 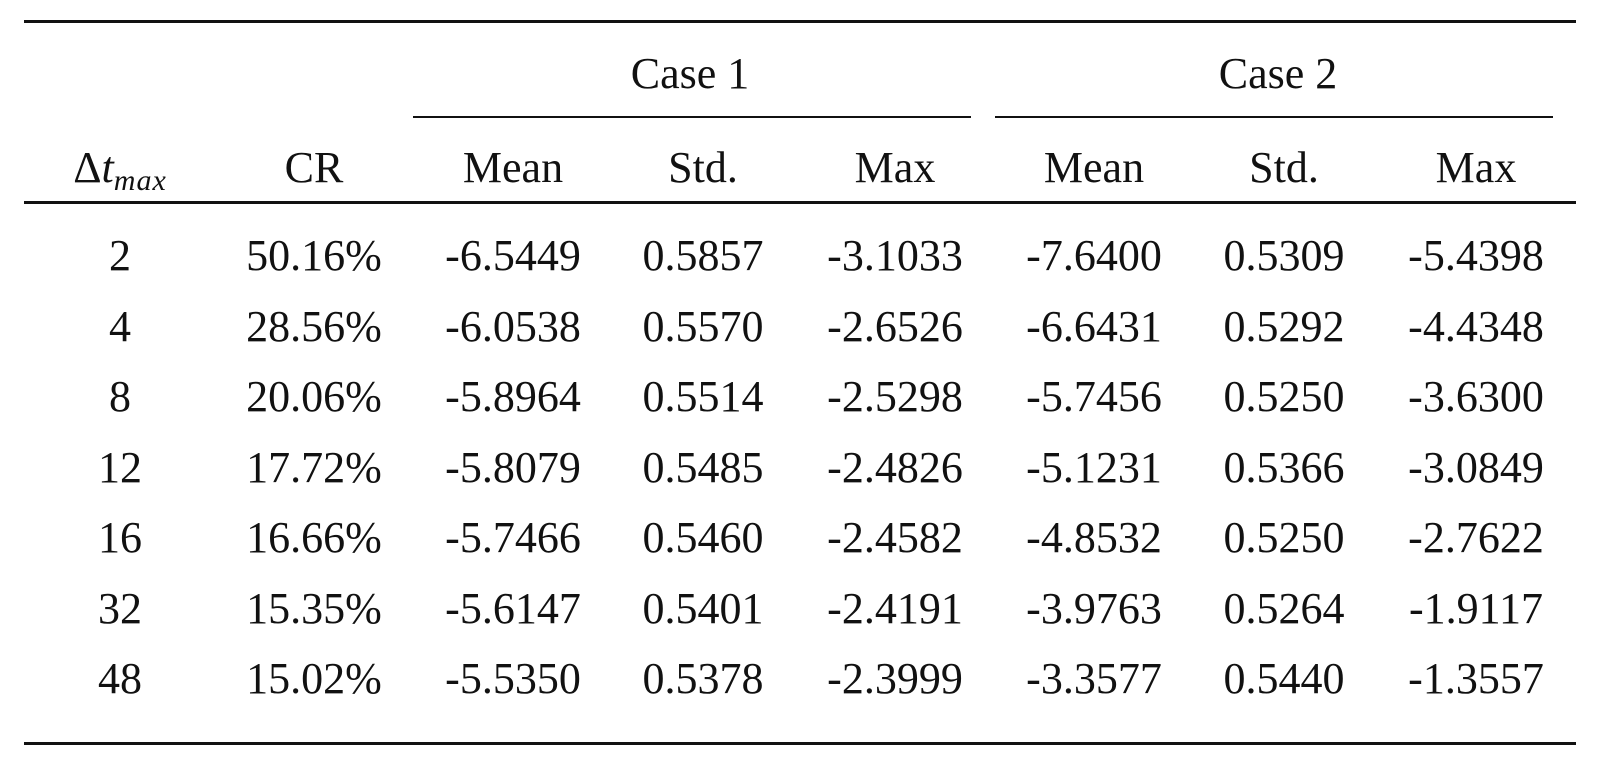 What do you see at coordinates (800, 21) in the screenshot?
I see `table-top-rule` at bounding box center [800, 21].